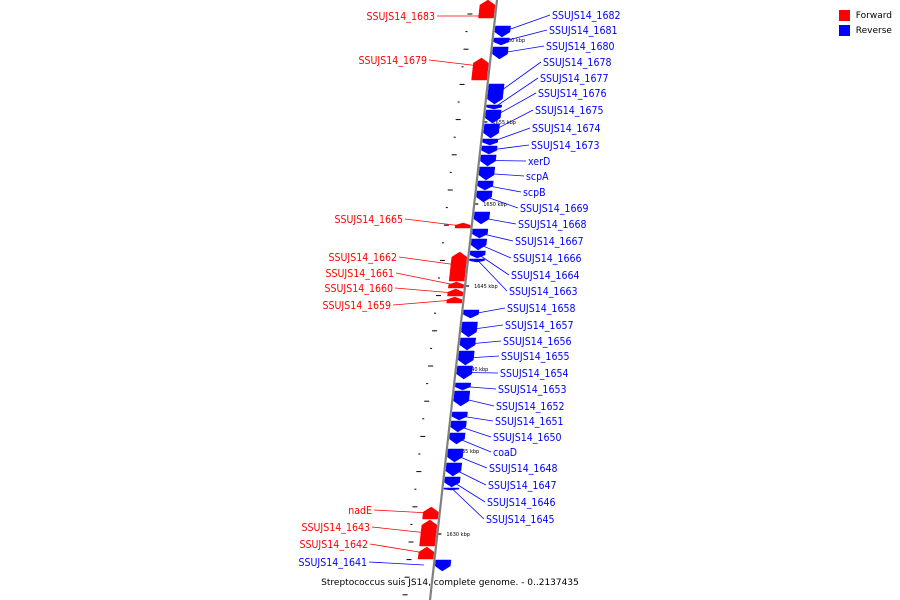  What do you see at coordinates (494, 107) in the screenshot?
I see `gene-ssujs14-1677-glyph` at bounding box center [494, 107].